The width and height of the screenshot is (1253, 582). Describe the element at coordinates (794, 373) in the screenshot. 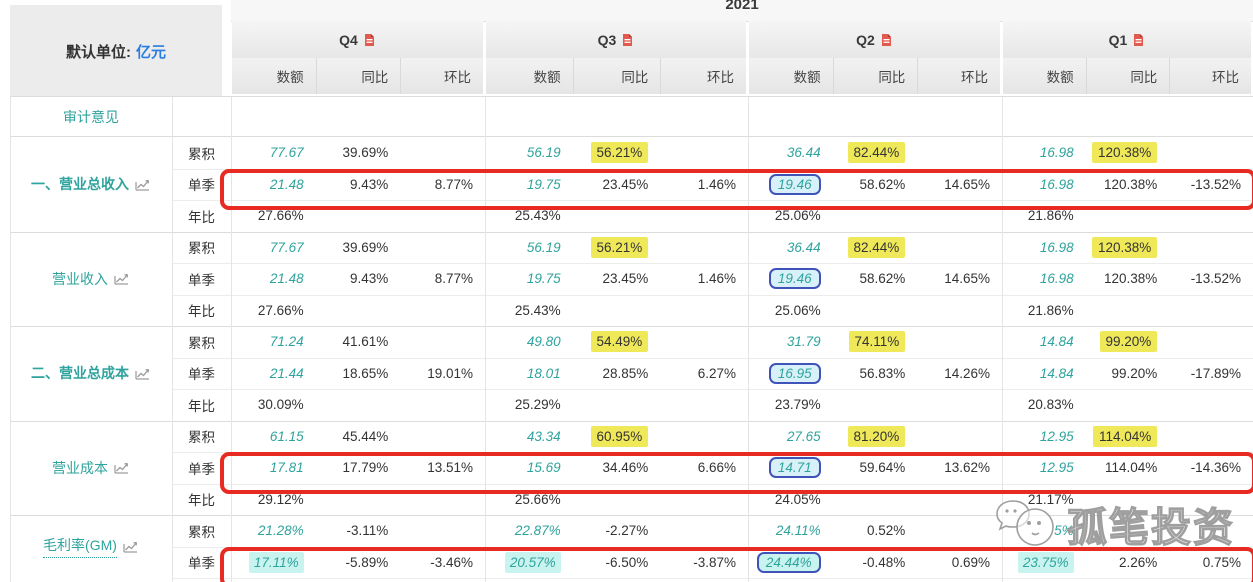

I see `cell-value: 16.95` at that location.